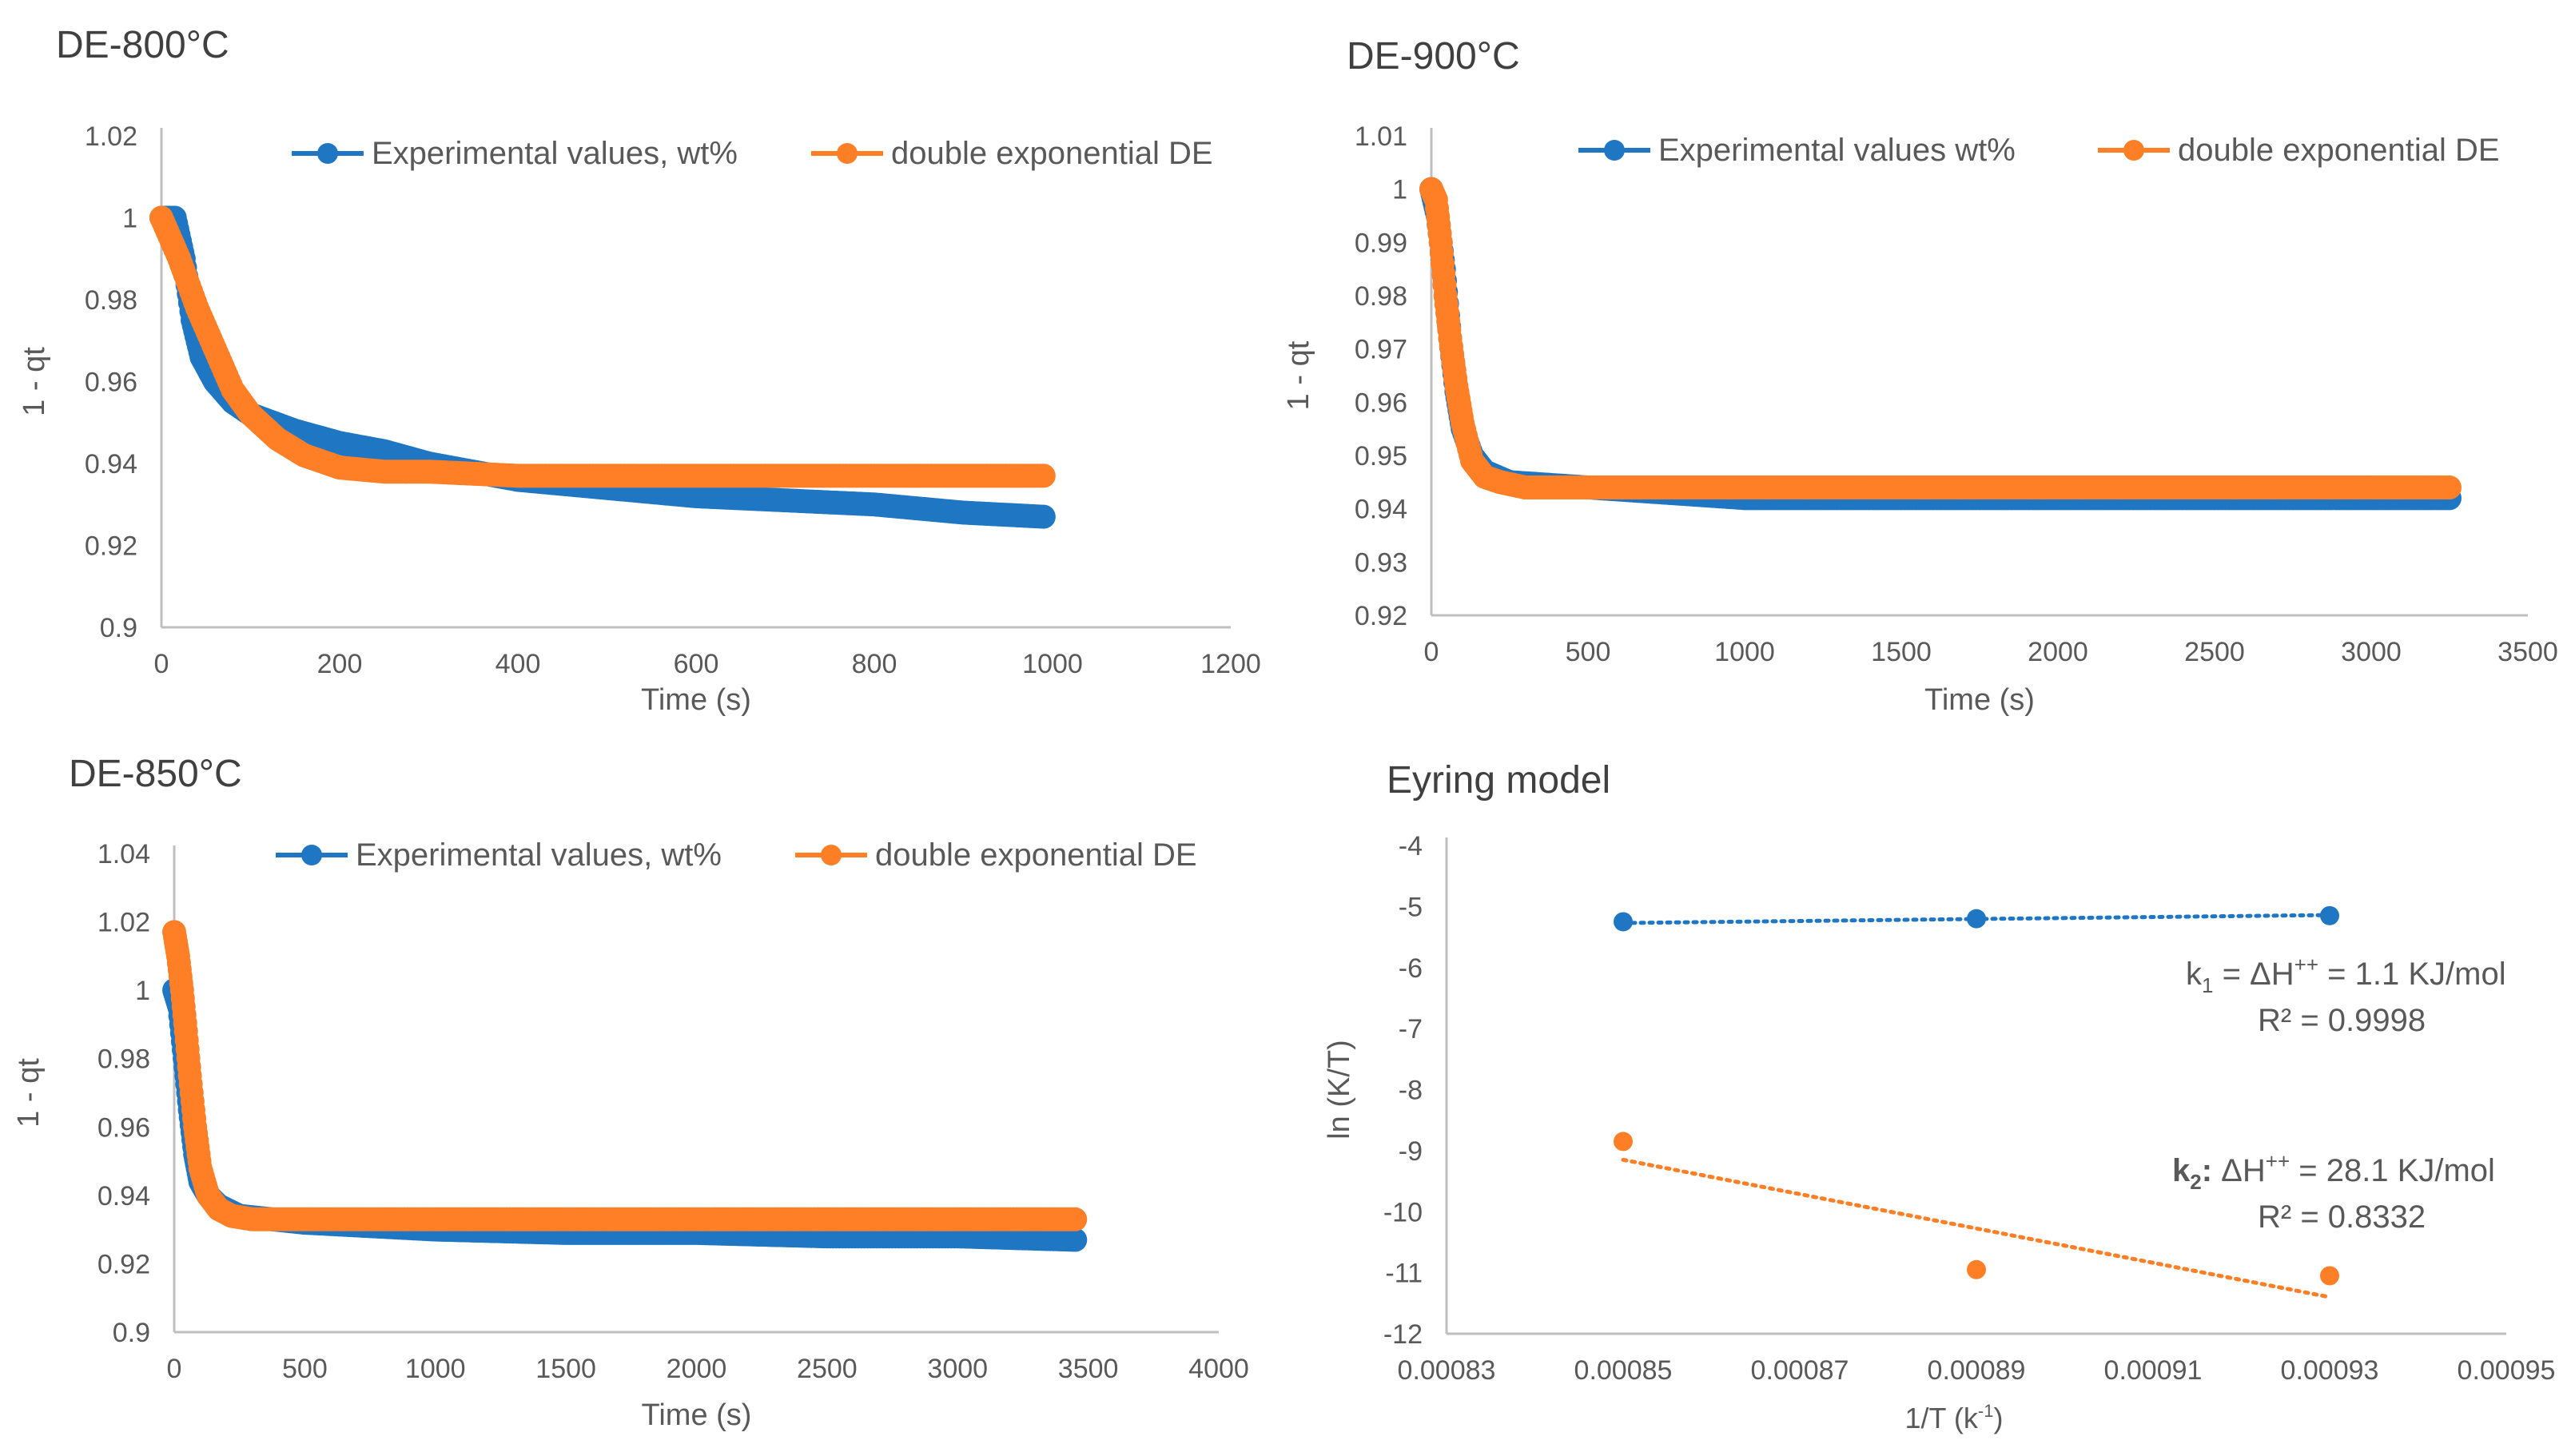 This screenshot has height=1456, width=2575. I want to click on y-tick-label: 0.93, so click(1381, 562).